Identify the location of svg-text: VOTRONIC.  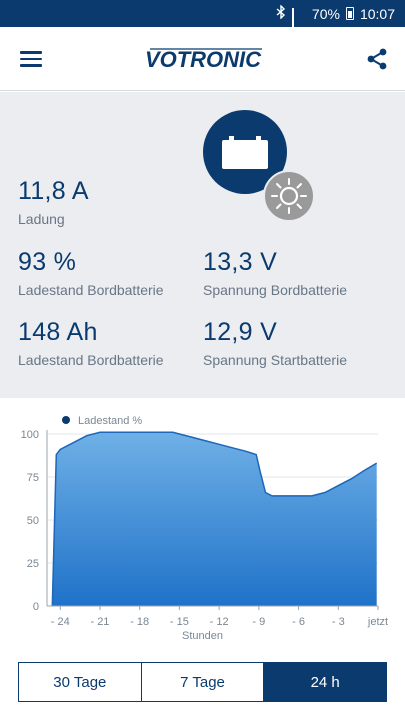
(203, 59).